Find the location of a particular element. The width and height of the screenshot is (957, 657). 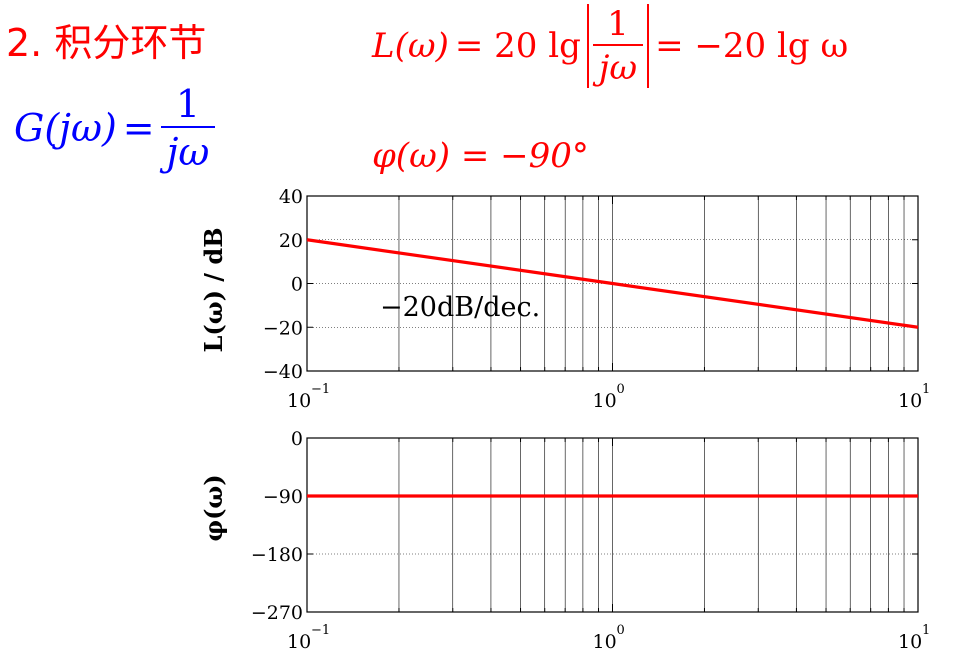

magnitude-ytick-label: 40 is located at coordinates (291, 197).